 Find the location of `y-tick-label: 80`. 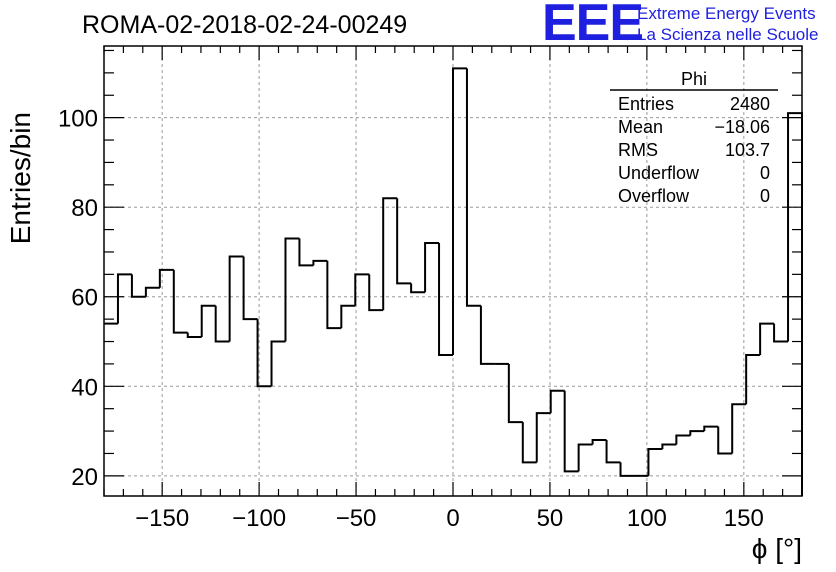

y-tick-label: 80 is located at coordinates (84, 208).